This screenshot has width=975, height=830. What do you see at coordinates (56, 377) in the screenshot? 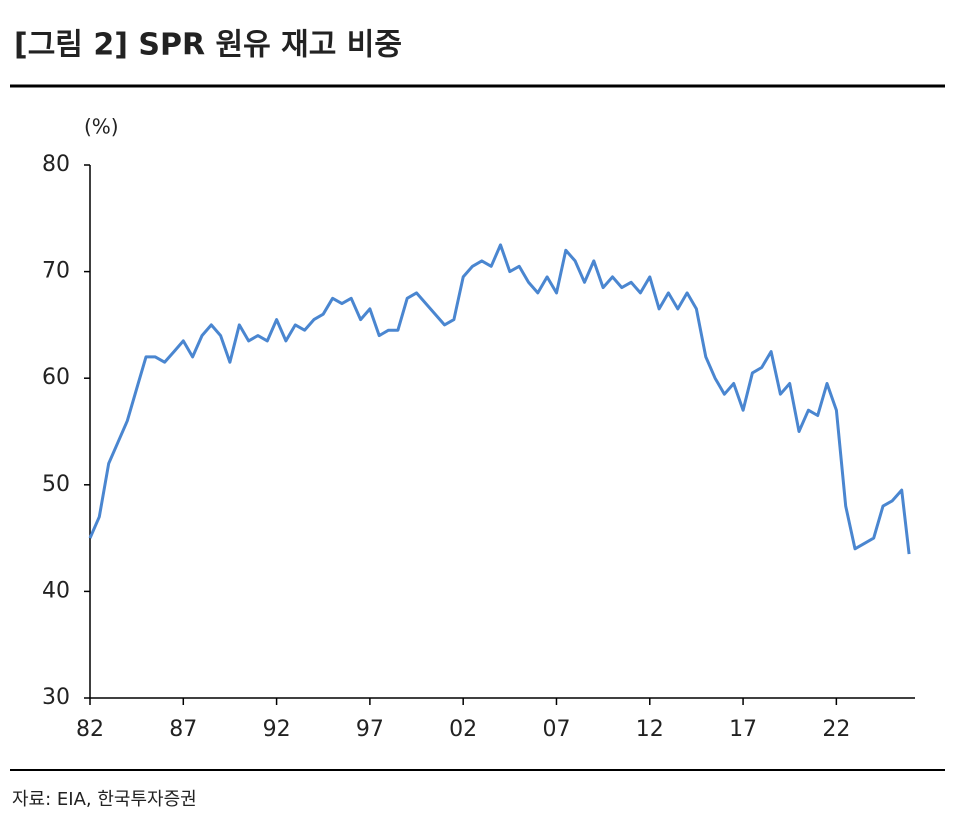
I see `y-tick-label: 60` at bounding box center [56, 377].